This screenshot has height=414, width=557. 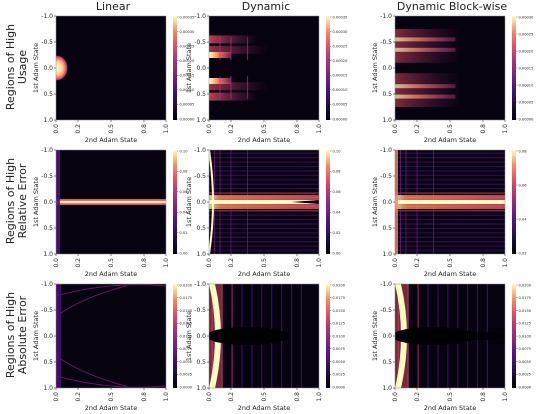 I want to click on colorbar-tick-label: 0.00010, so click(x=341, y=90).